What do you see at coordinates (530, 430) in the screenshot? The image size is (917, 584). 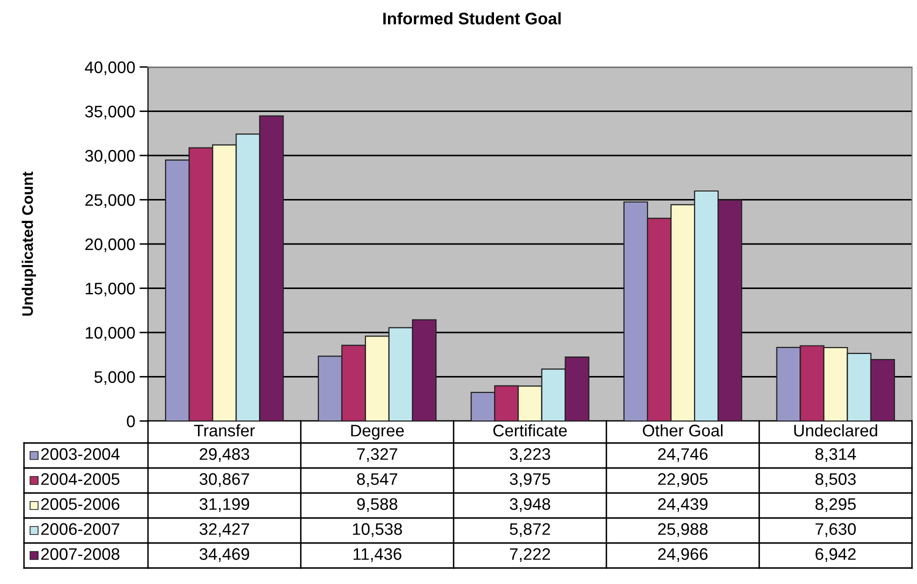 I see `x-tick-label: Certificate` at bounding box center [530, 430].